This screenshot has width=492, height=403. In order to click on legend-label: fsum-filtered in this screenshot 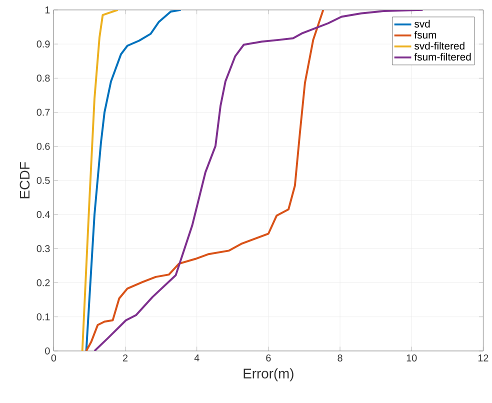, I will do `click(442, 57)`.